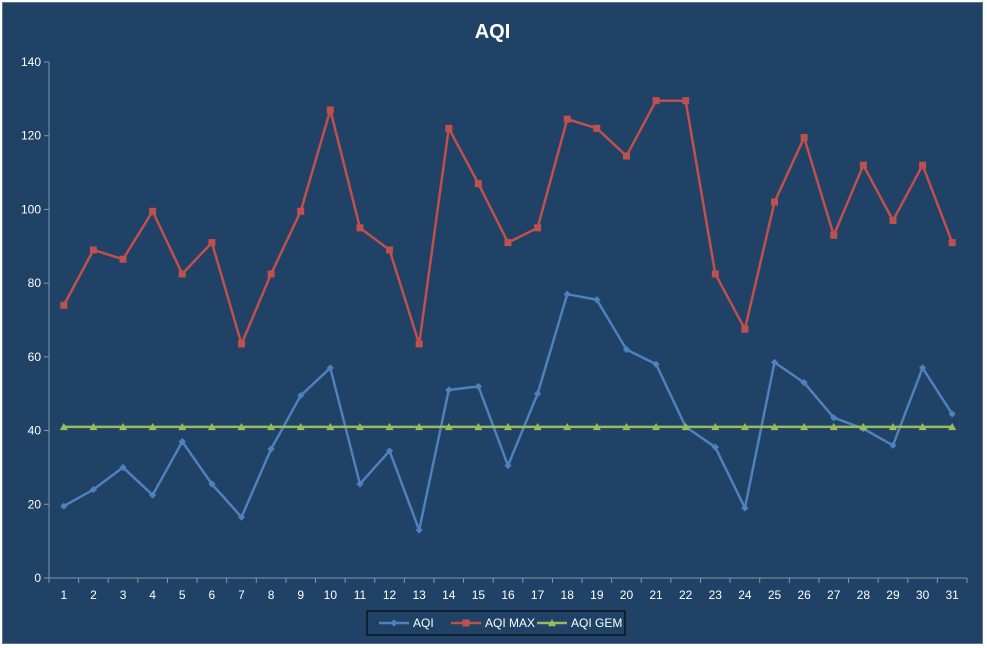 This screenshot has width=987, height=648. Describe the element at coordinates (893, 595) in the screenshot. I see `x-tick-label: 29` at that location.